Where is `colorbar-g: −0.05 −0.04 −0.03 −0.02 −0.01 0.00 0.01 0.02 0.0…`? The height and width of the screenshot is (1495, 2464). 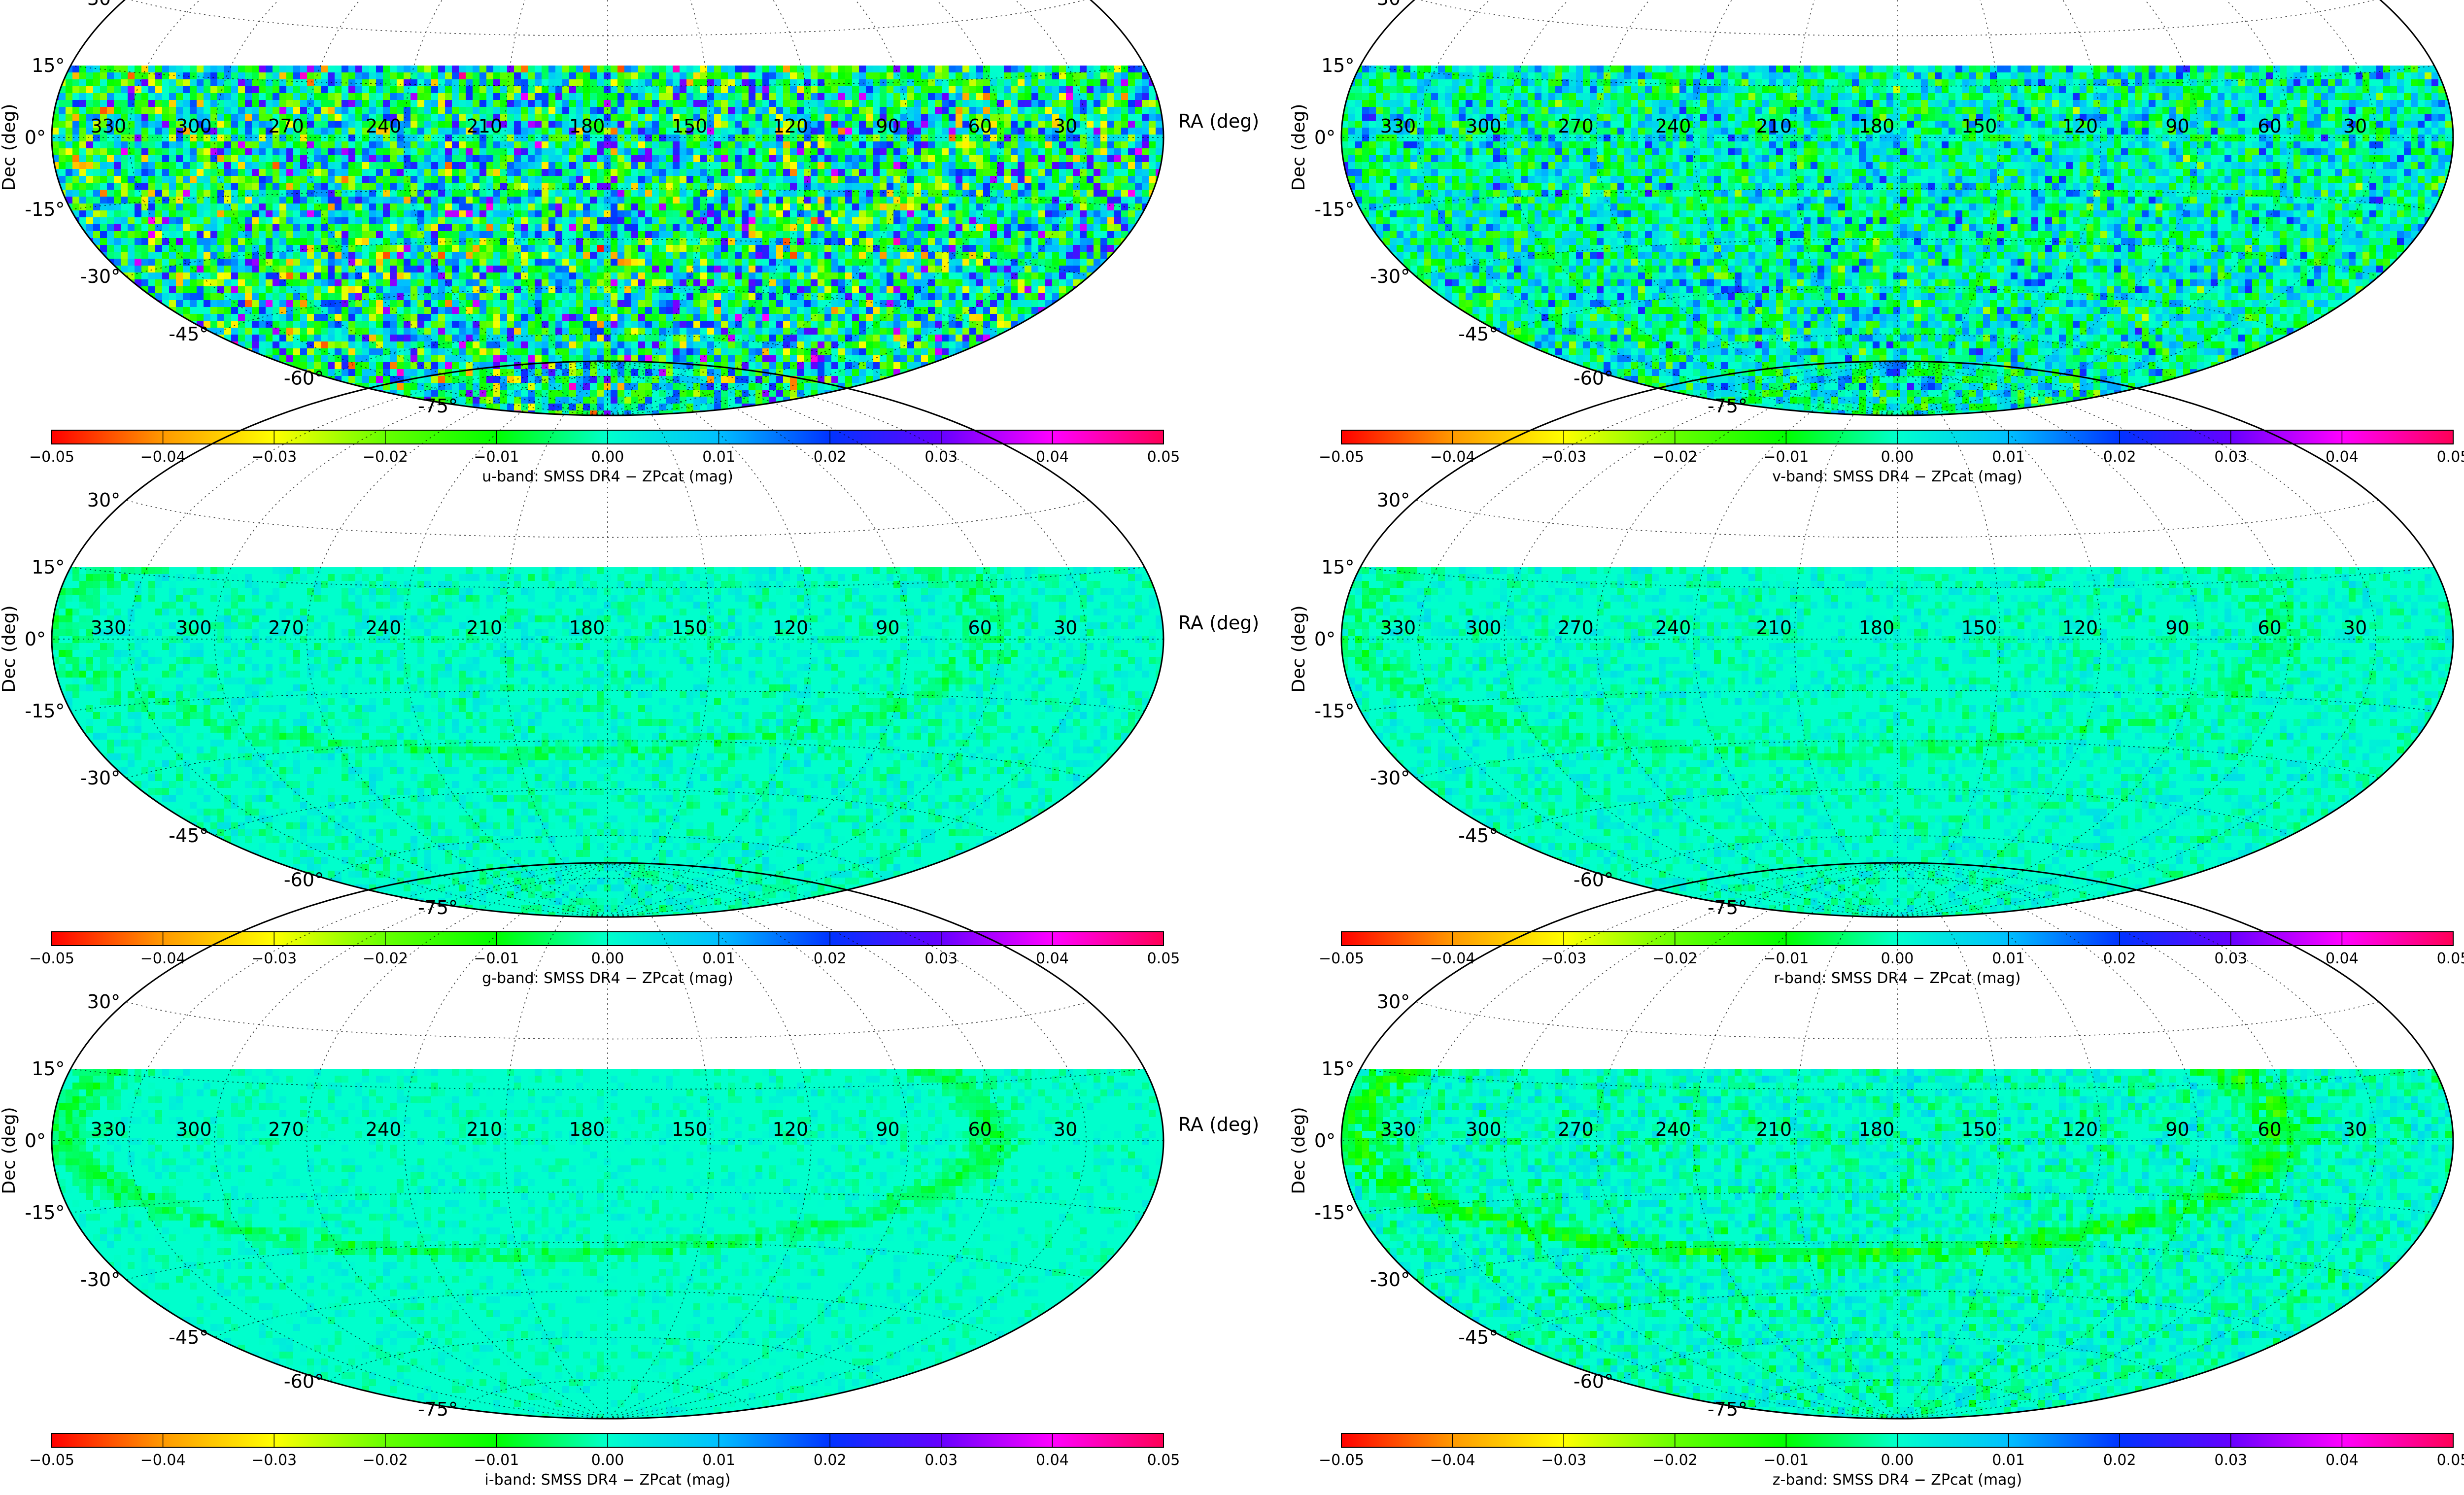 colorbar-g: −0.05 −0.04 −0.03 −0.02 −0.01 0.00 0.01 0.02 0.0… is located at coordinates (604, 959).